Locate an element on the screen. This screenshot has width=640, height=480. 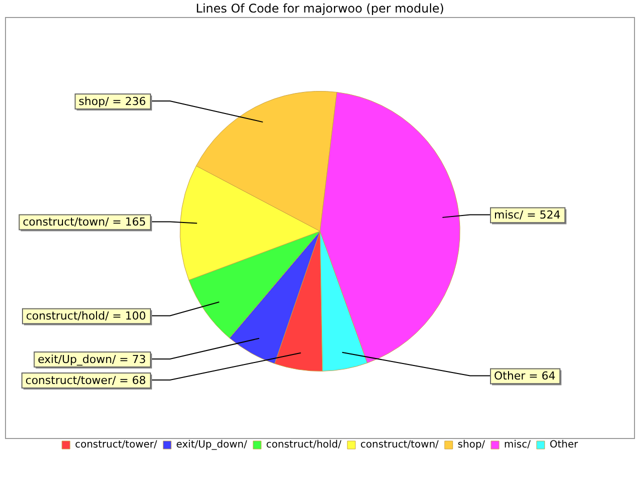
data-label: = 100 is located at coordinates (129, 316).